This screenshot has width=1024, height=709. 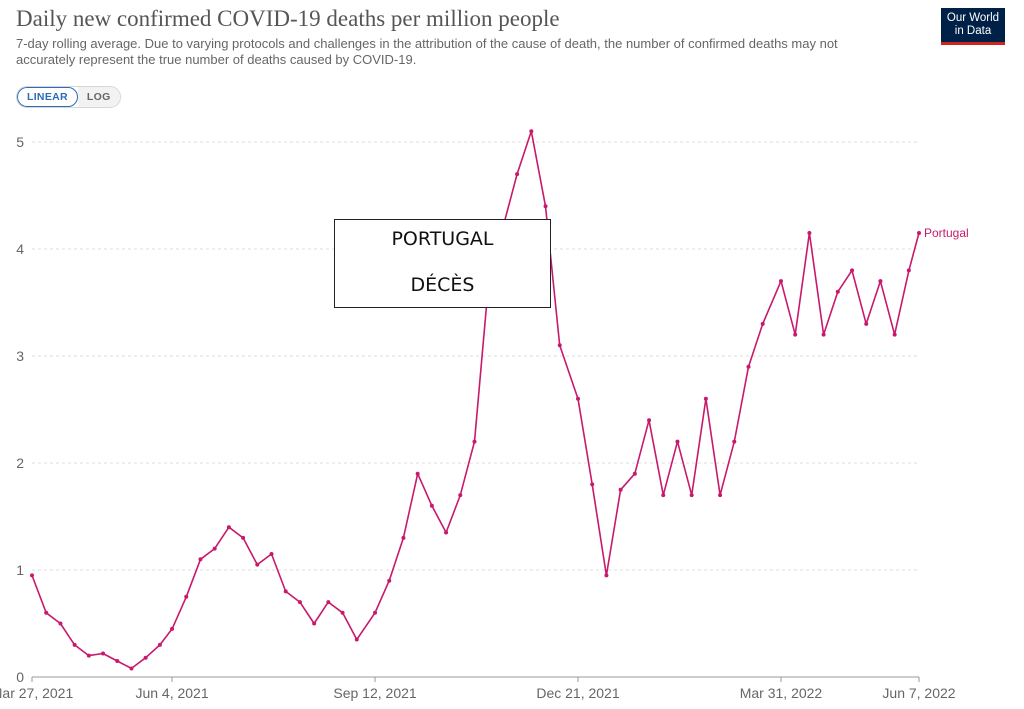 What do you see at coordinates (918, 693) in the screenshot?
I see `x-tick-label: Jun 7, 2022` at bounding box center [918, 693].